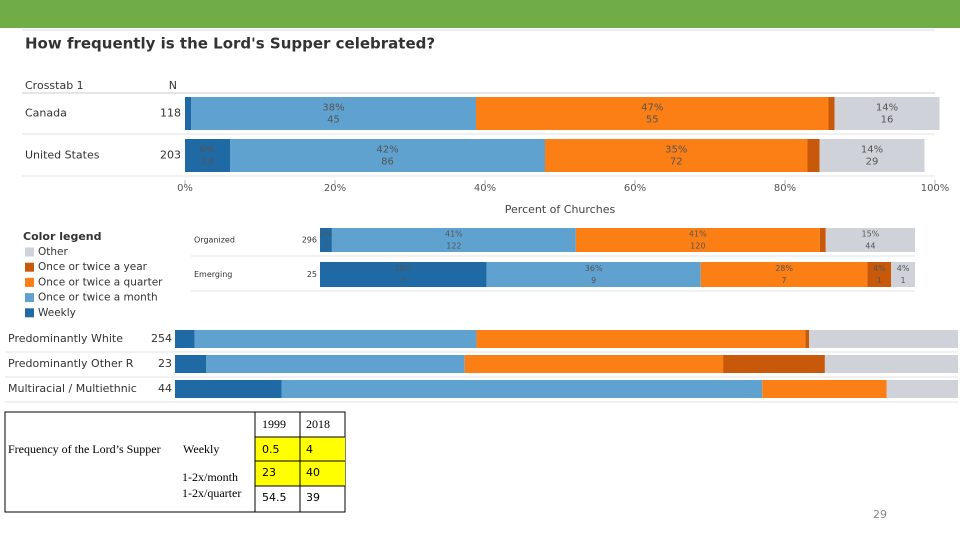 The image size is (960, 540). What do you see at coordinates (312, 274) in the screenshot?
I see `n-label: 25` at bounding box center [312, 274].